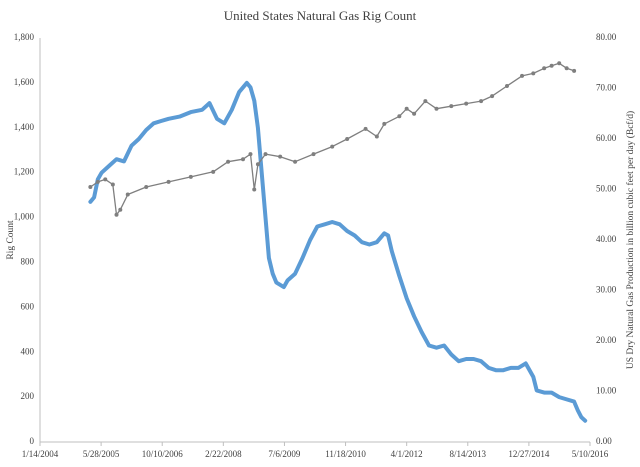  Describe the element at coordinates (606, 239) in the screenshot. I see `y2-tick-label: 40.00` at that location.